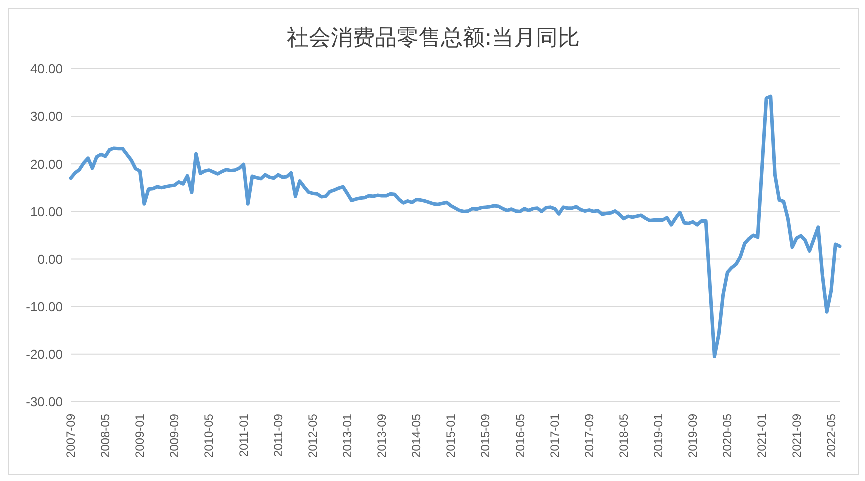 The width and height of the screenshot is (865, 481). I want to click on x-tick-label: 2009-01, so click(140, 436).